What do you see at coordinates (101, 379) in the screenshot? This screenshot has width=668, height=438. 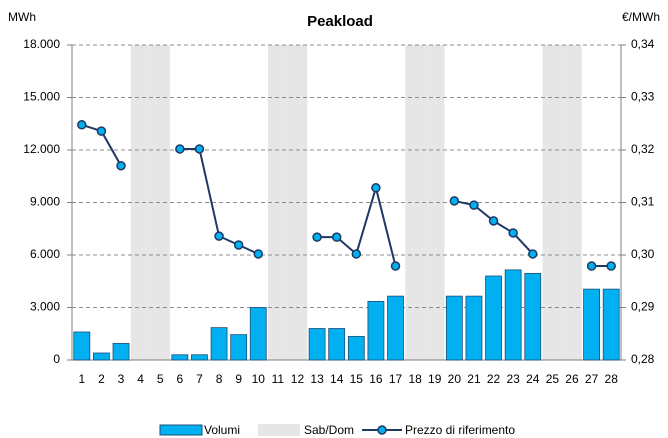 I see `x-tick-label: 2` at bounding box center [101, 379].